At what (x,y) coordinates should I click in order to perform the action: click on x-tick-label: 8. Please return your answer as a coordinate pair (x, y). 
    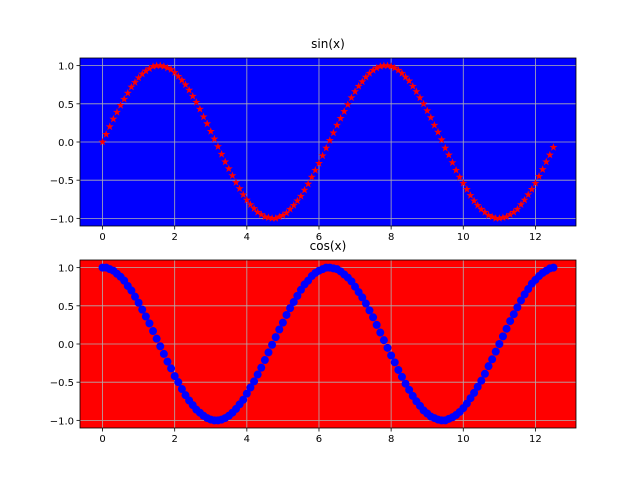
    Looking at the image, I should click on (391, 237).